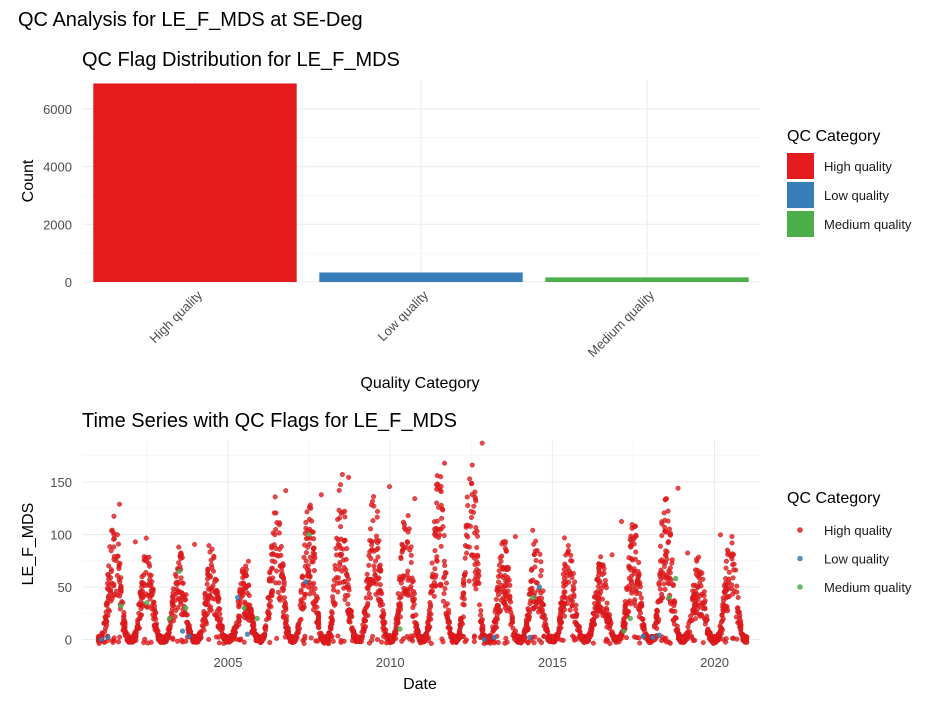 The image size is (948, 710). What do you see at coordinates (494, 637) in the screenshot?
I see `low-quality-point` at bounding box center [494, 637].